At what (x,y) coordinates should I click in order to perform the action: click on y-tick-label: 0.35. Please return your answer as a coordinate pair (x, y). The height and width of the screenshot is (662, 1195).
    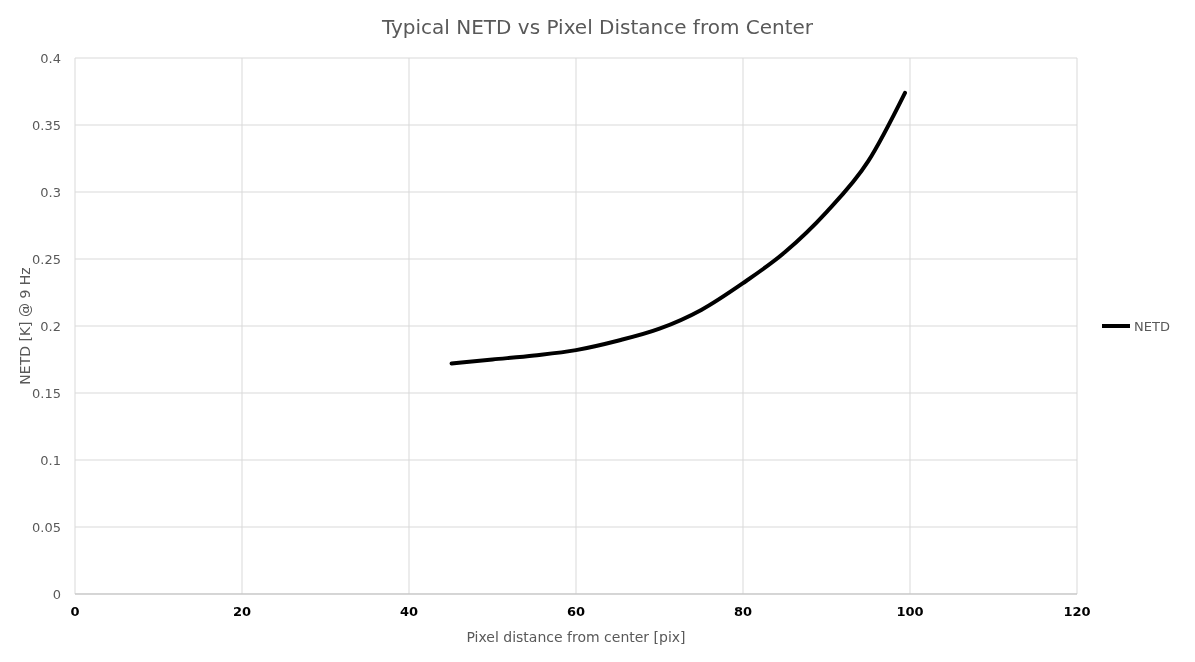
    Looking at the image, I should click on (46, 125).